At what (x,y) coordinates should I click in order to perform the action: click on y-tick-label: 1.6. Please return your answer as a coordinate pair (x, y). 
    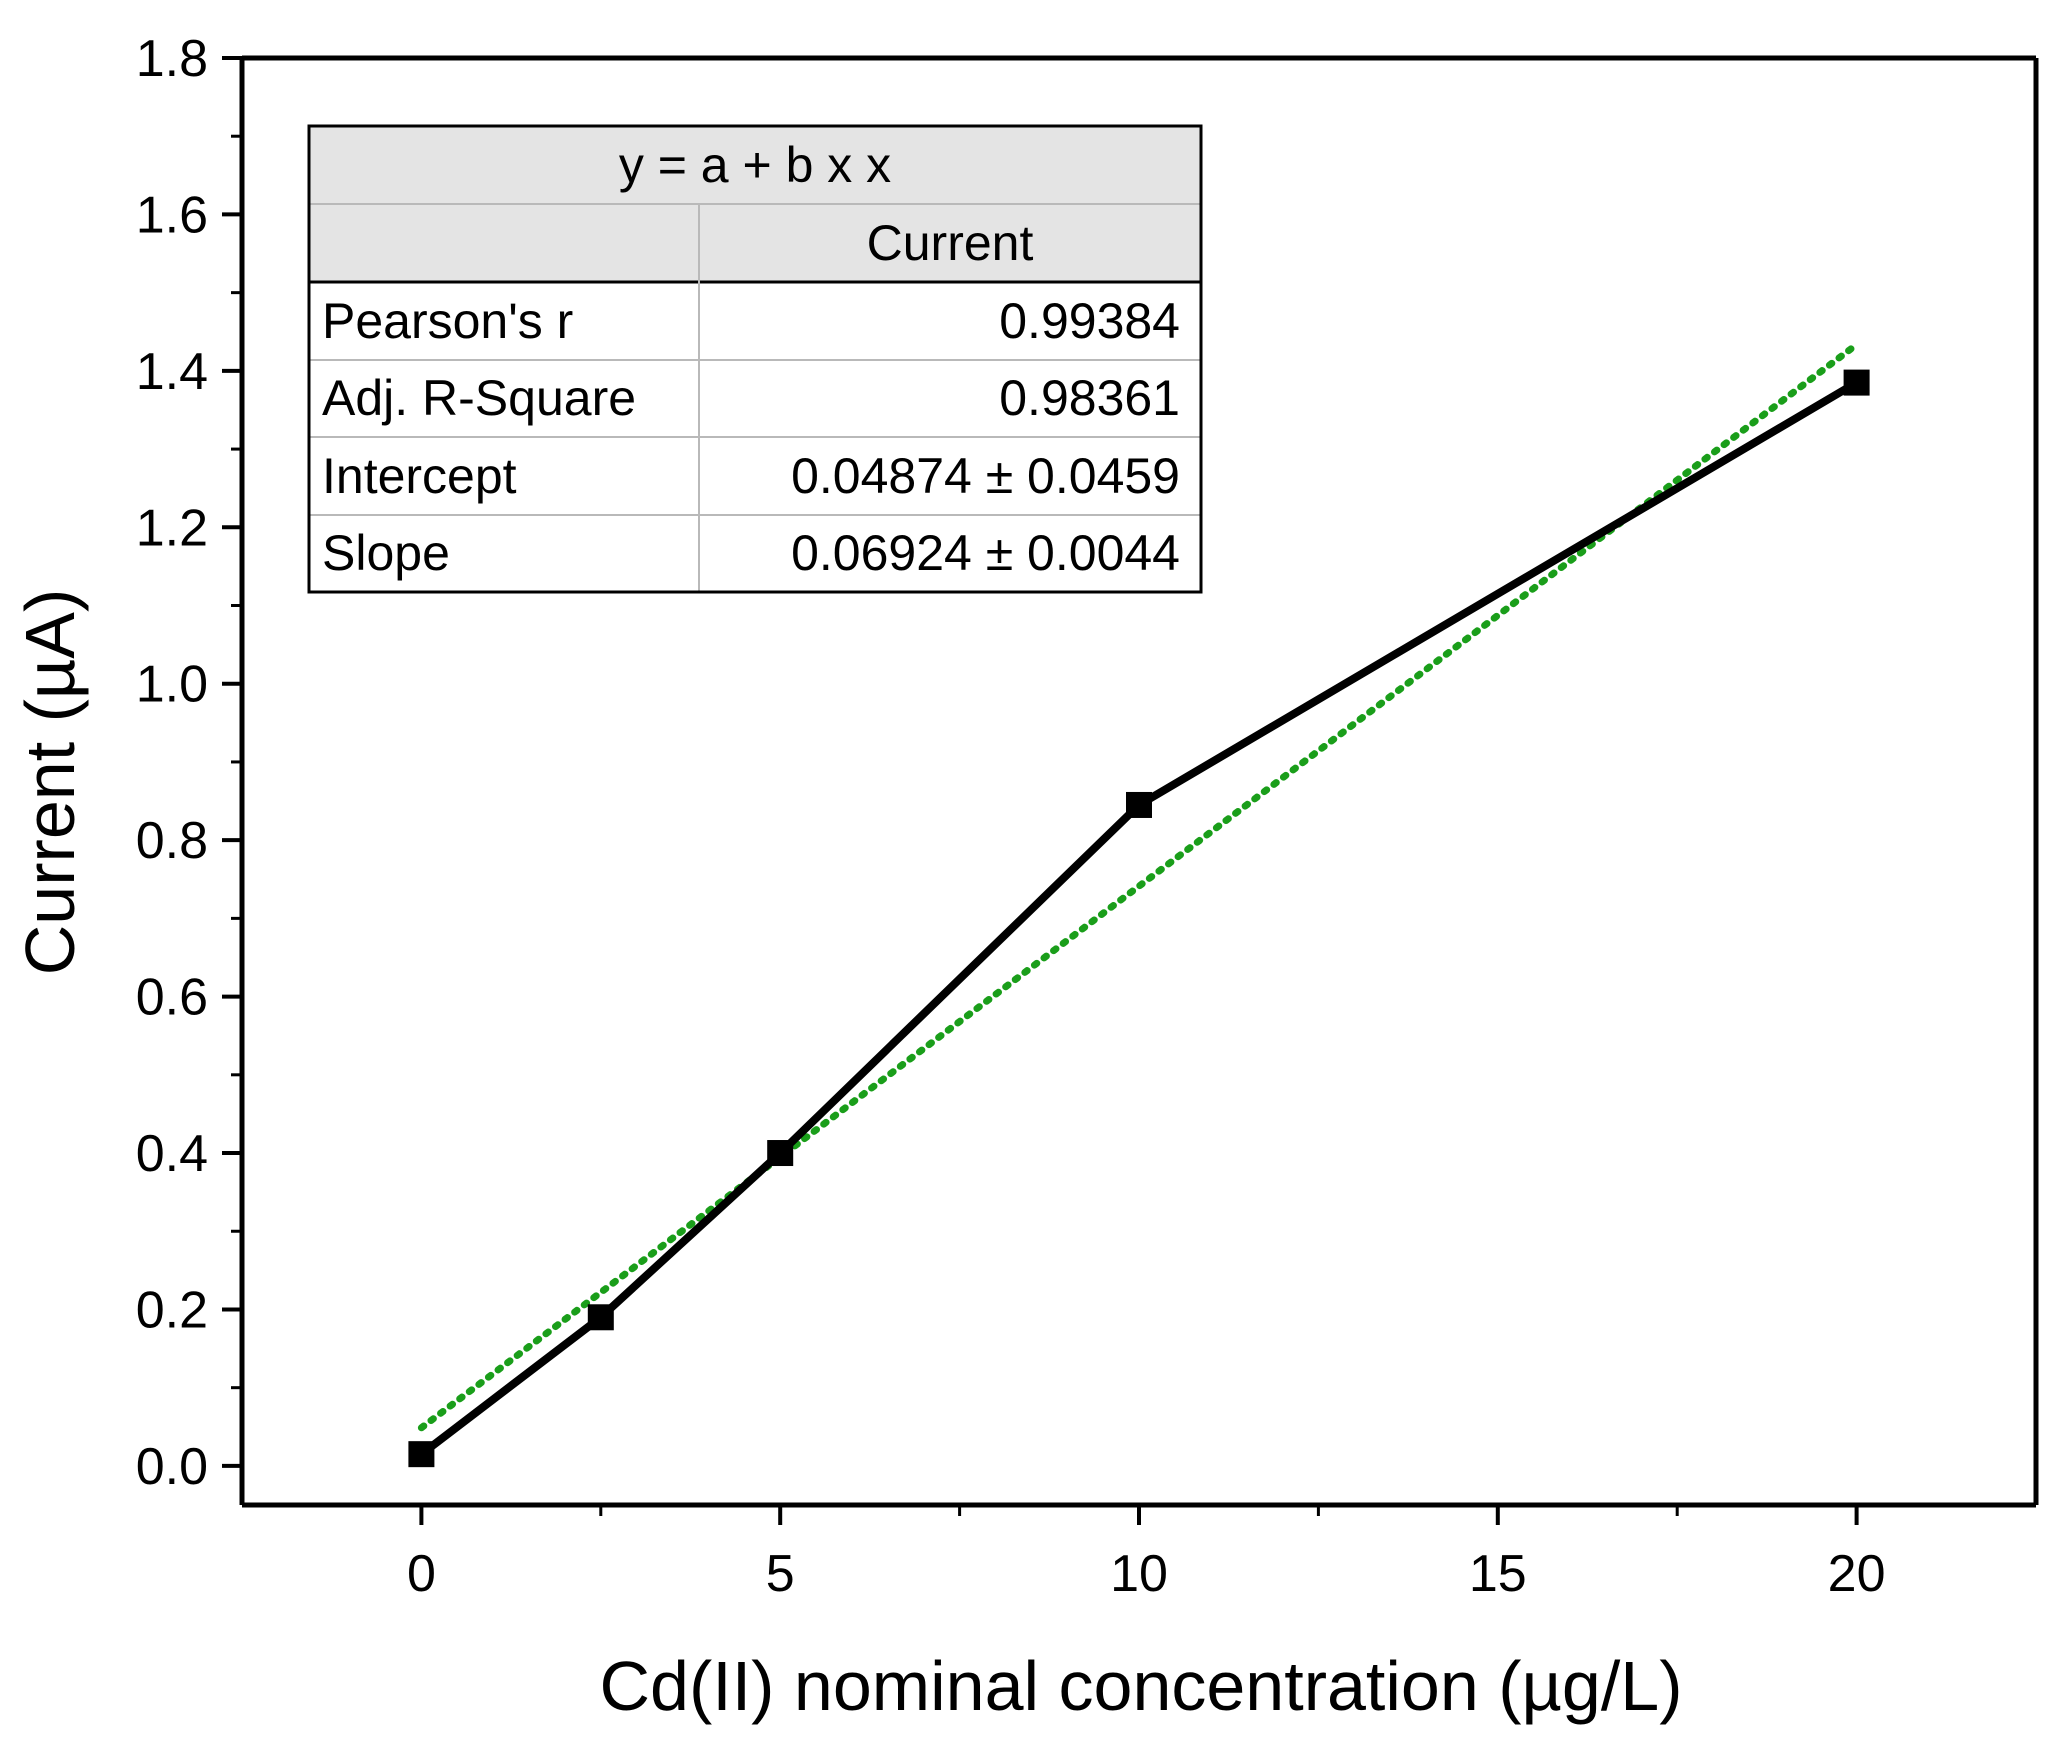
    Looking at the image, I should click on (172, 215).